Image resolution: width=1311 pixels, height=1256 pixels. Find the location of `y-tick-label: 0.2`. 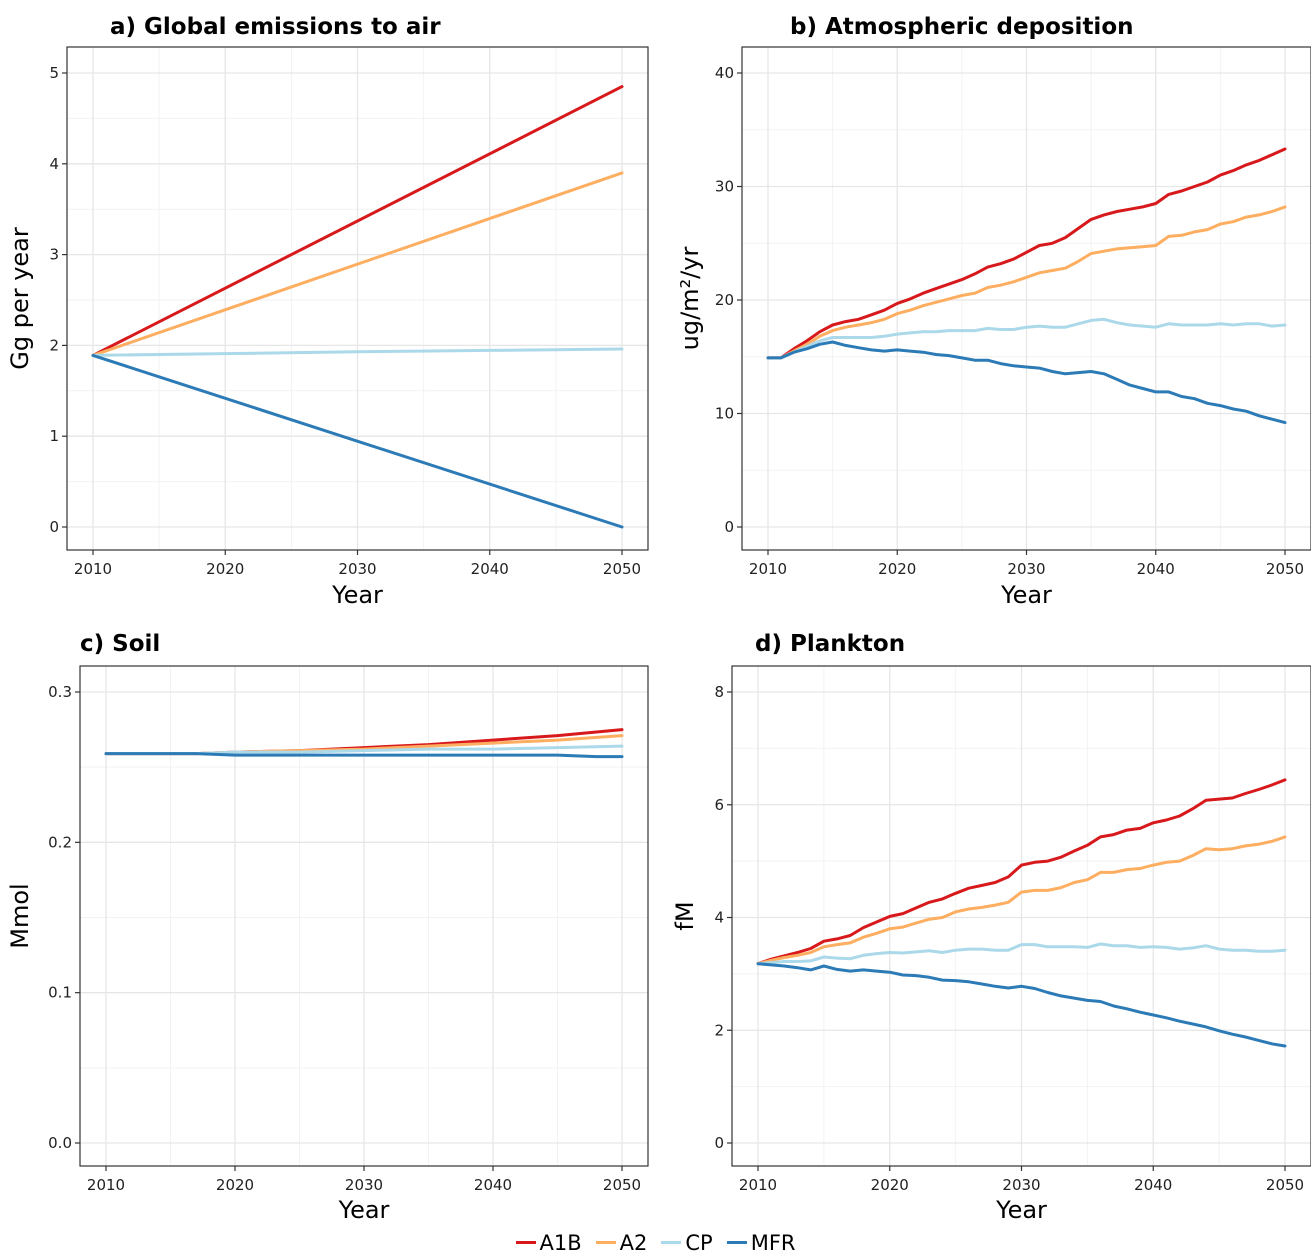

y-tick-label: 0.2 is located at coordinates (60, 842).